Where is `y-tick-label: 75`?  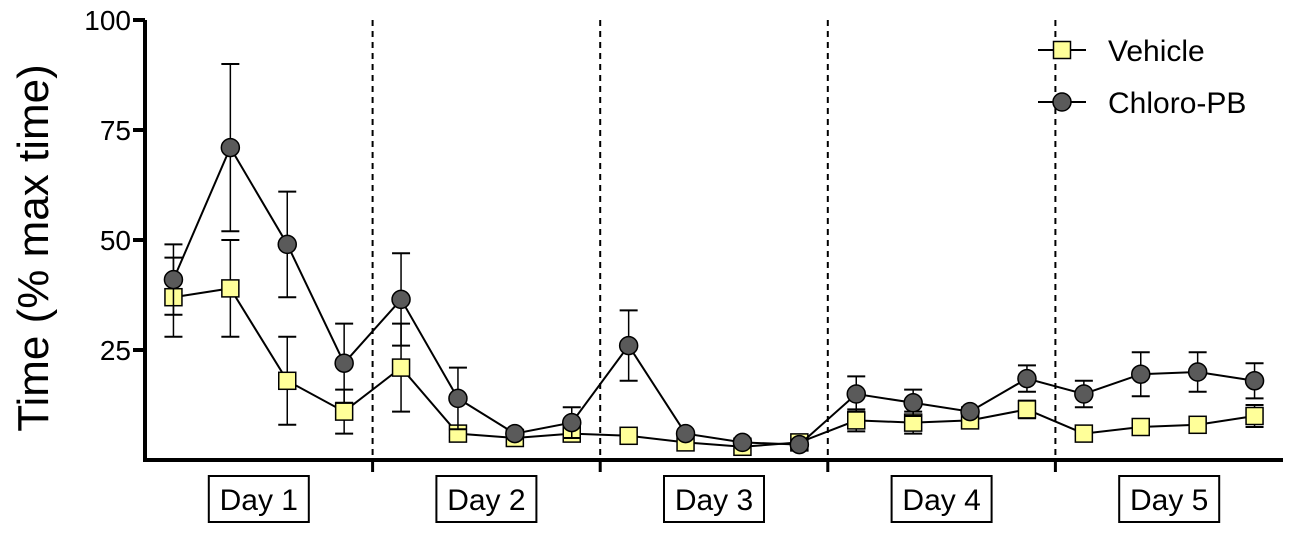
y-tick-label: 75 is located at coordinates (115, 130).